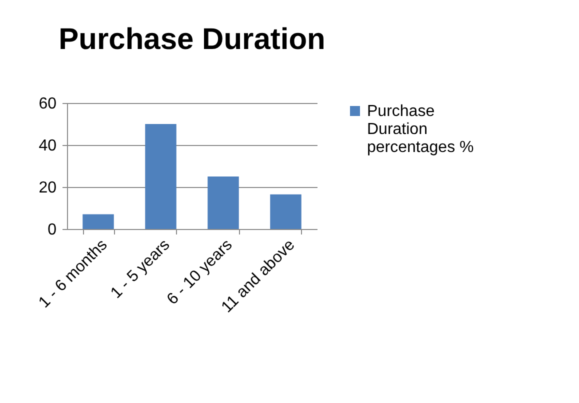 The width and height of the screenshot is (579, 403). What do you see at coordinates (52, 230) in the screenshot?
I see `y-tick-label: 0` at bounding box center [52, 230].